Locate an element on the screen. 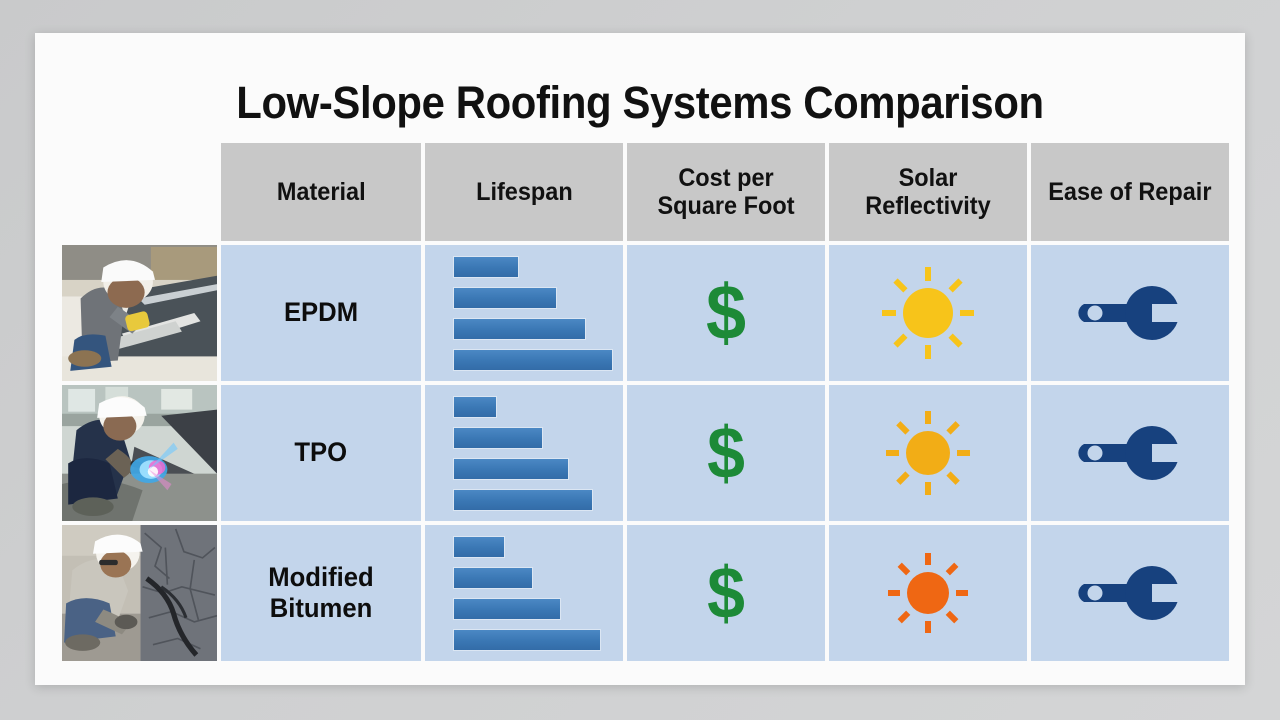 The image size is (1280, 720). header-label-cost: Cost per Square Foot is located at coordinates (726, 192).